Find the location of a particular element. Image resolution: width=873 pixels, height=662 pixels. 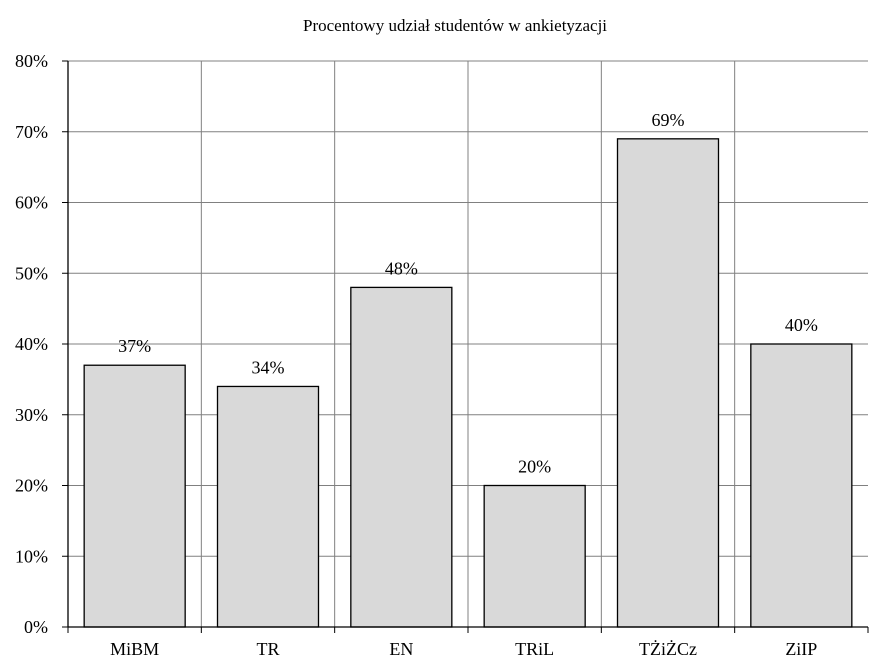

data-label: 20% is located at coordinates (534, 467).